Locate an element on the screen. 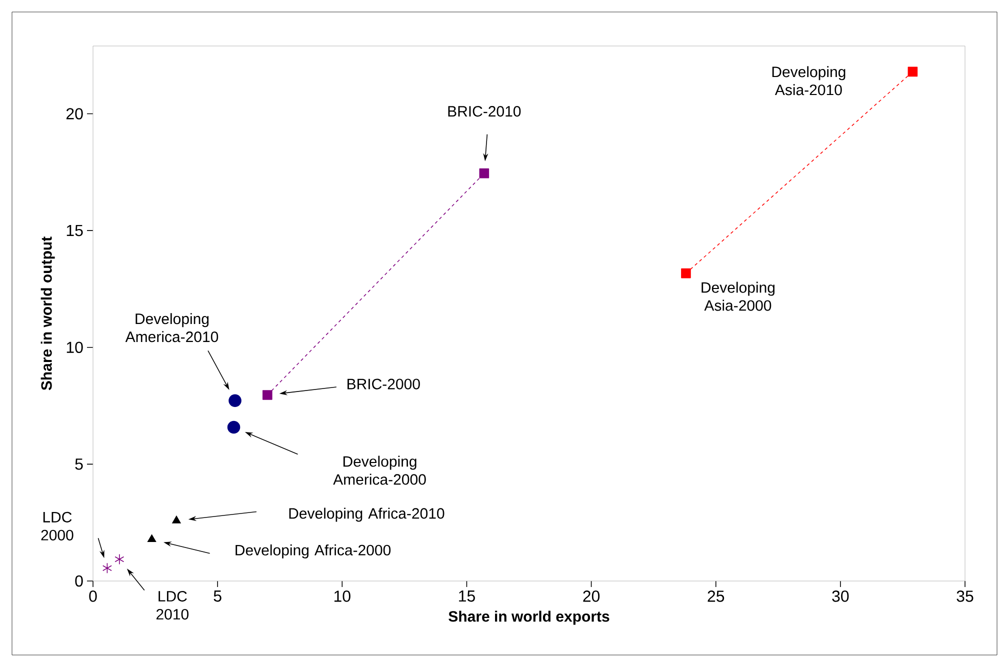 The height and width of the screenshot is (658, 1000). annotation: Developing Africa-2010 is located at coordinates (366, 515).